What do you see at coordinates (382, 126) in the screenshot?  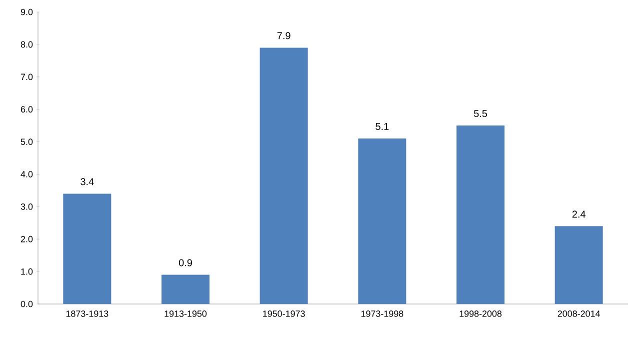 I see `data-label: 5.1` at bounding box center [382, 126].